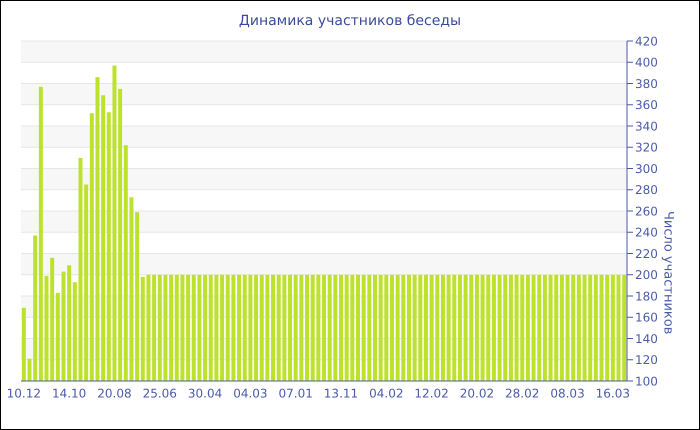  What do you see at coordinates (646, 339) in the screenshot?
I see `y-tick-label: 140` at bounding box center [646, 339].